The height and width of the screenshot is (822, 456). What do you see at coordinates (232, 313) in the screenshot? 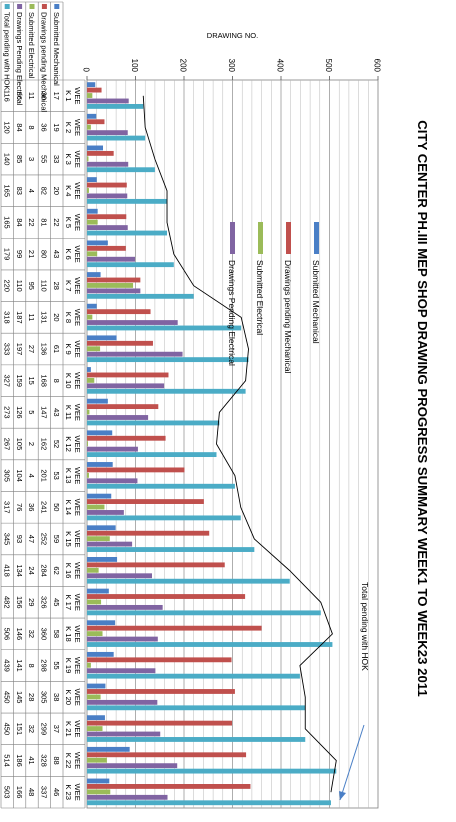
I see `legend-label: Drawings Pending Electrical` at bounding box center [232, 313].